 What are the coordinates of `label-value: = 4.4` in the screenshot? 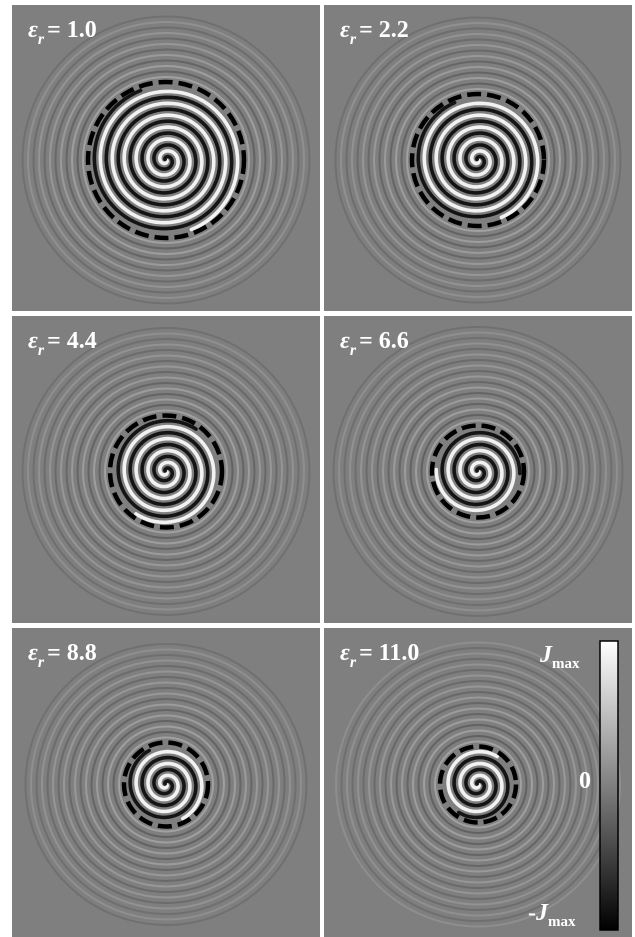 It's located at (72, 341).